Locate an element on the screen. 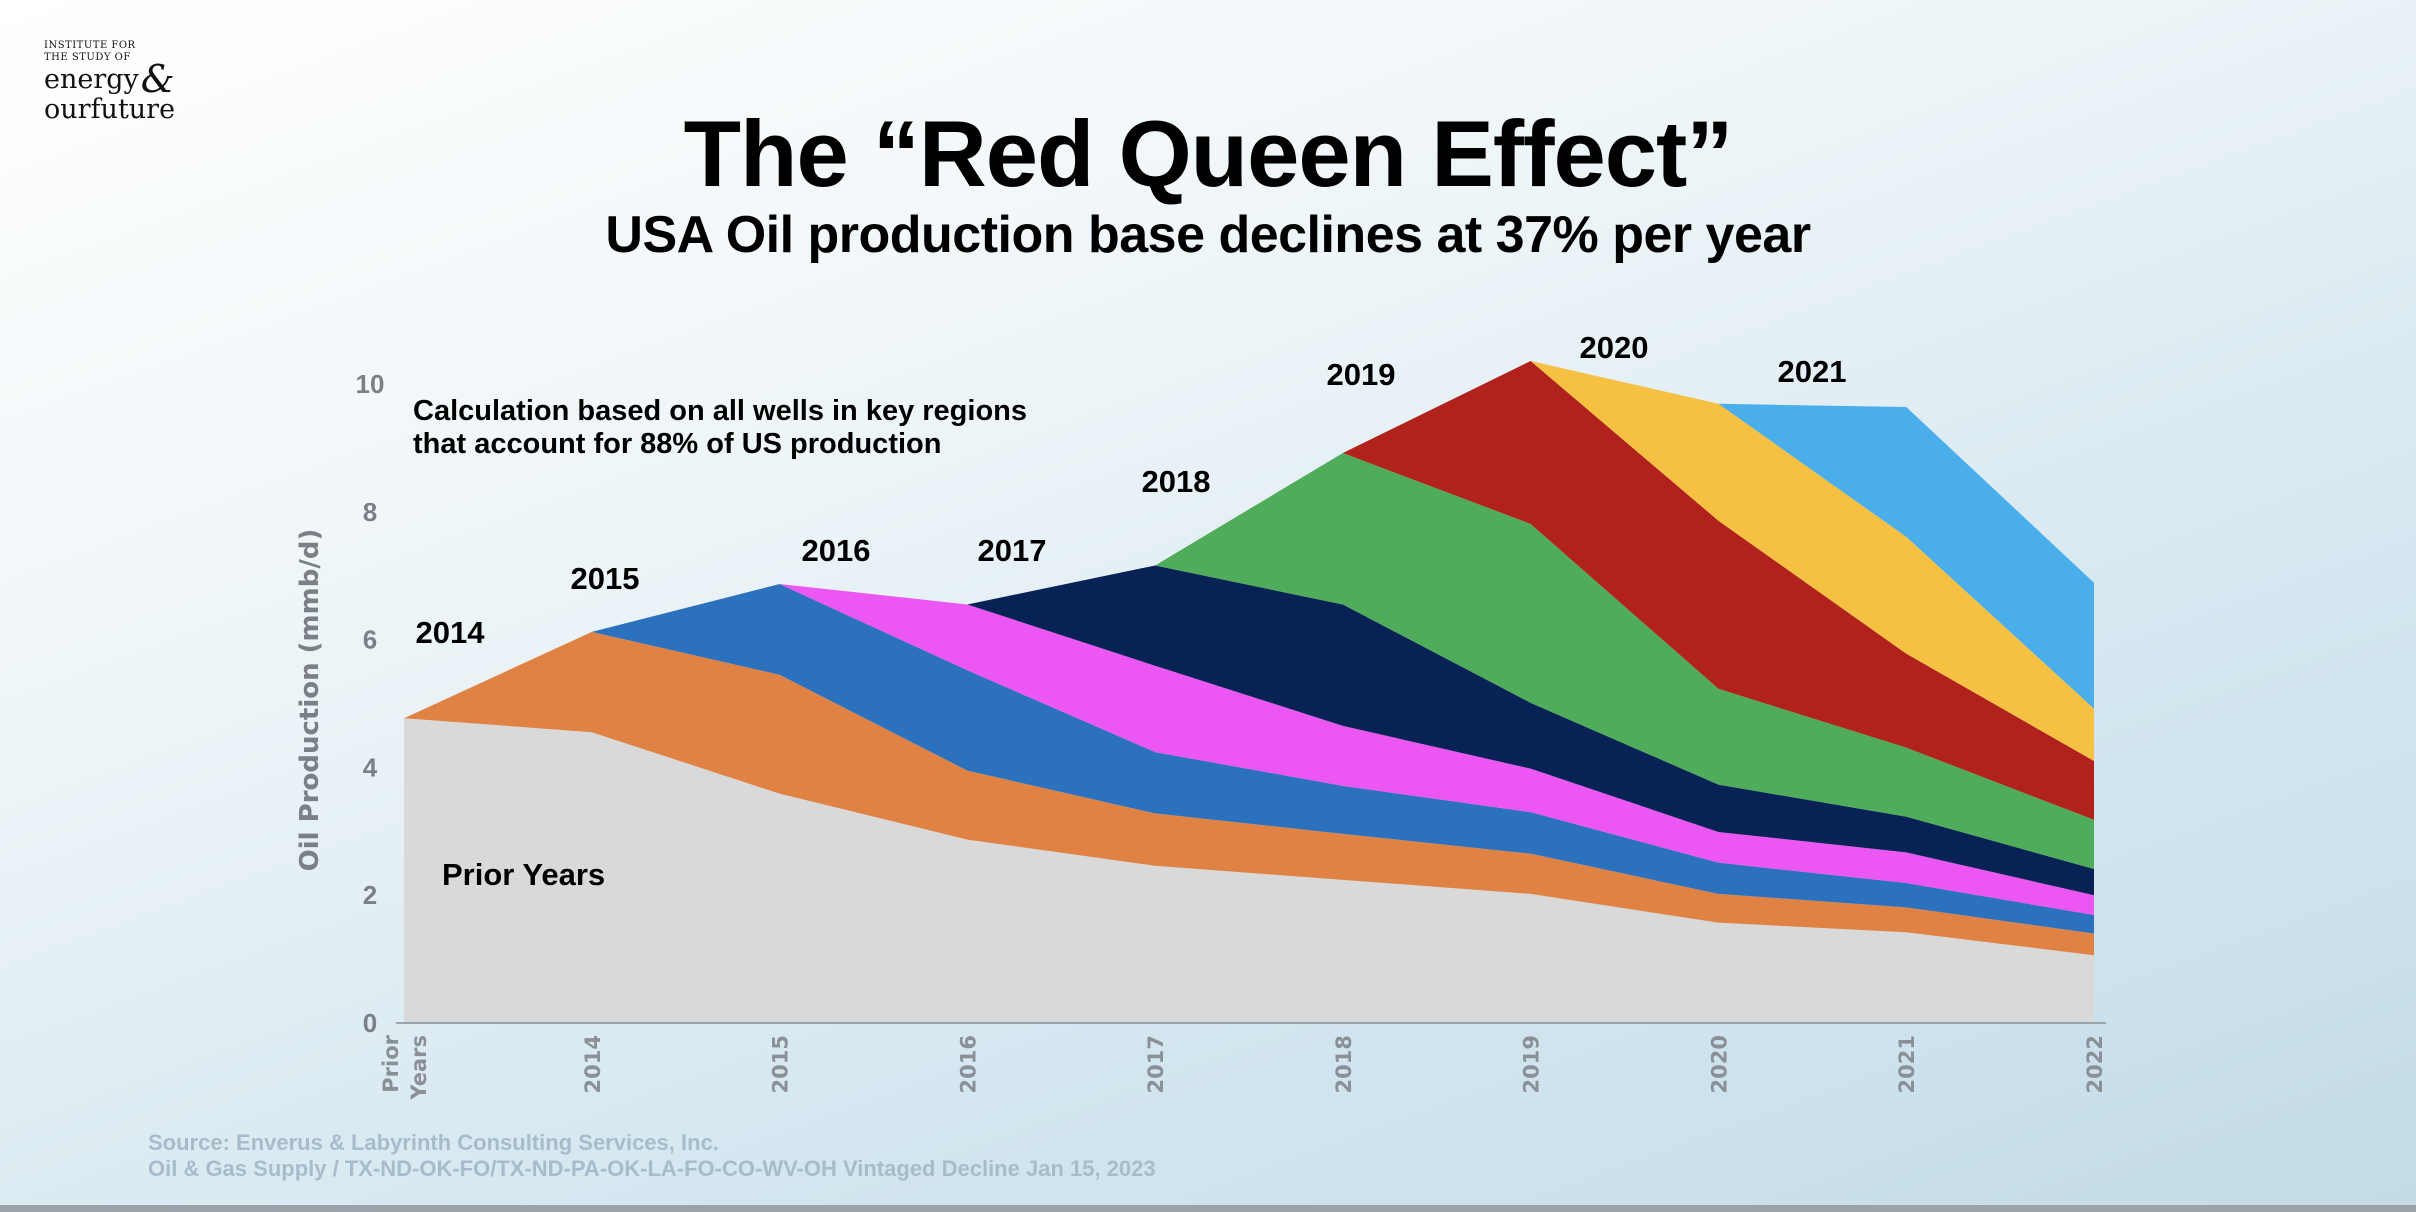 Image resolution: width=2416 pixels, height=1212 pixels. logo-line: INSTITUTE FOR is located at coordinates (90, 45).